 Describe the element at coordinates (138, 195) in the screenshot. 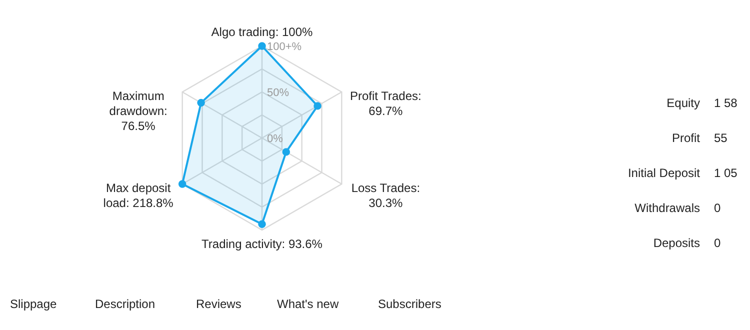

I see `spoke-label: Max deposit load: 218.8%` at that location.